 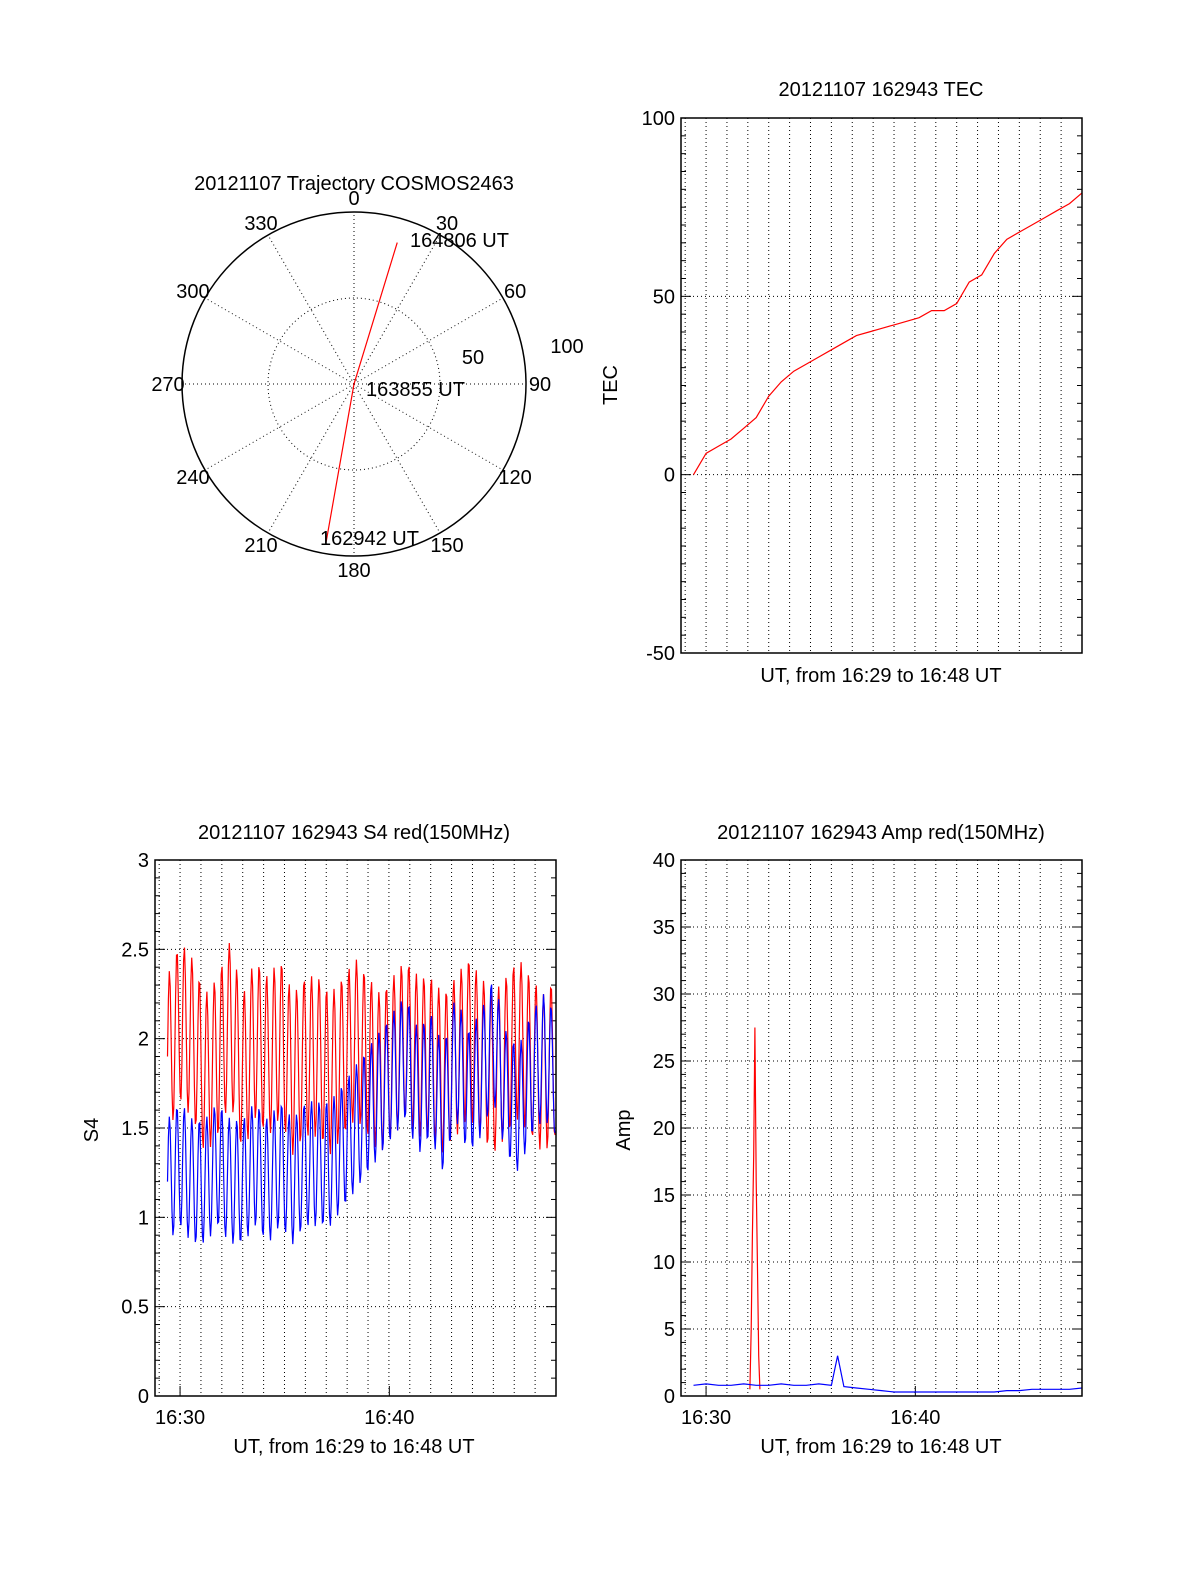 I want to click on amp-ytick-label: 0, so click(x=669, y=1397).